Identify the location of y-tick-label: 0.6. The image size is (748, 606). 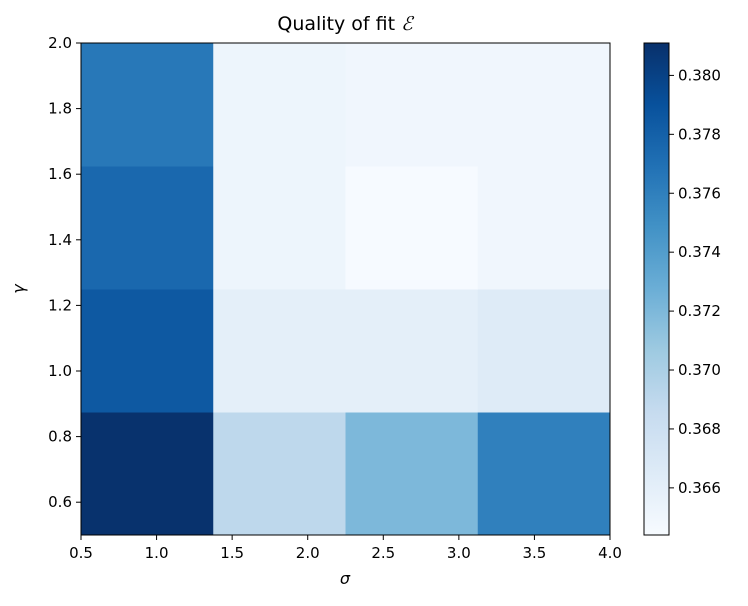
(60, 502).